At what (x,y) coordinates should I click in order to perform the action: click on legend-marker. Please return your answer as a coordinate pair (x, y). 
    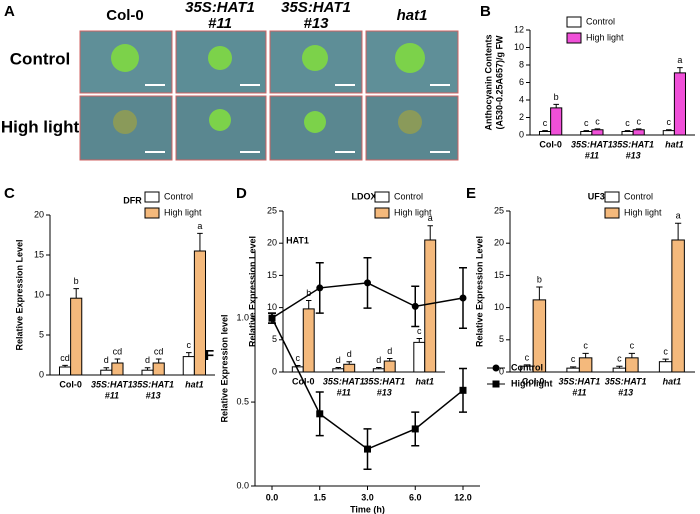
    Looking at the image, I should click on (496, 368).